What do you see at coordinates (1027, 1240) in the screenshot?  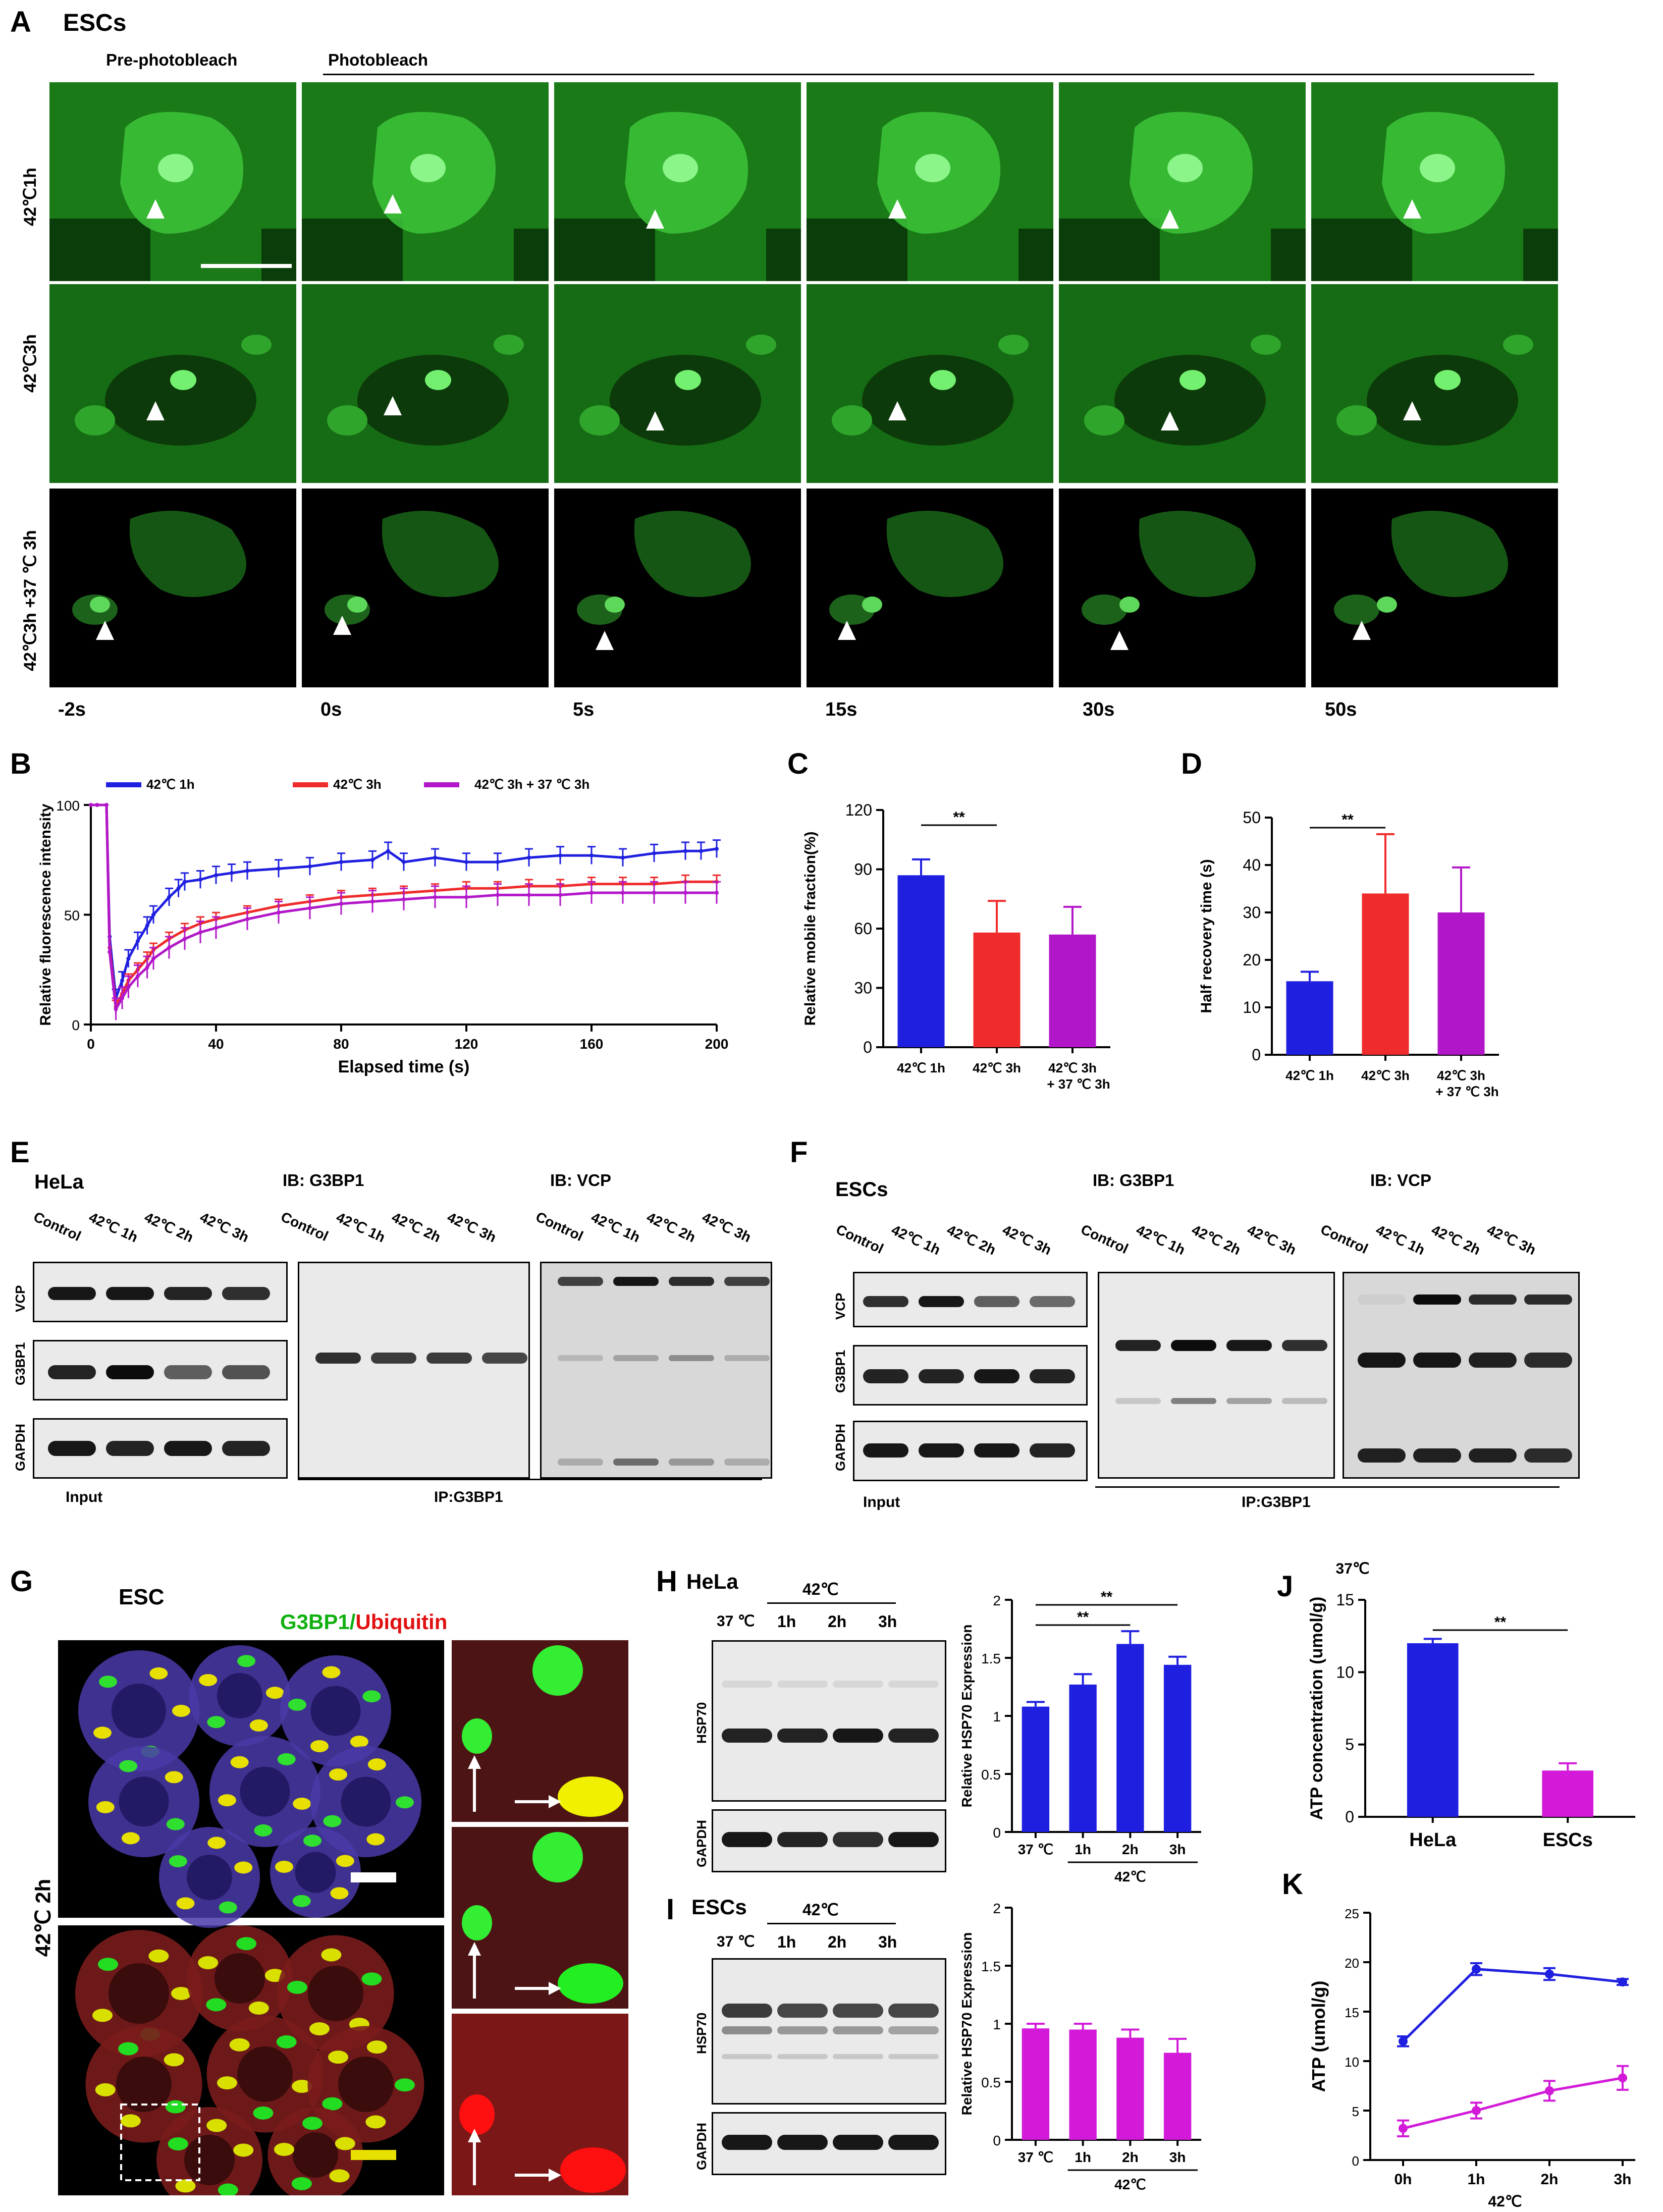 I see `f-input-lane-label-4: 42℃ 3h` at bounding box center [1027, 1240].